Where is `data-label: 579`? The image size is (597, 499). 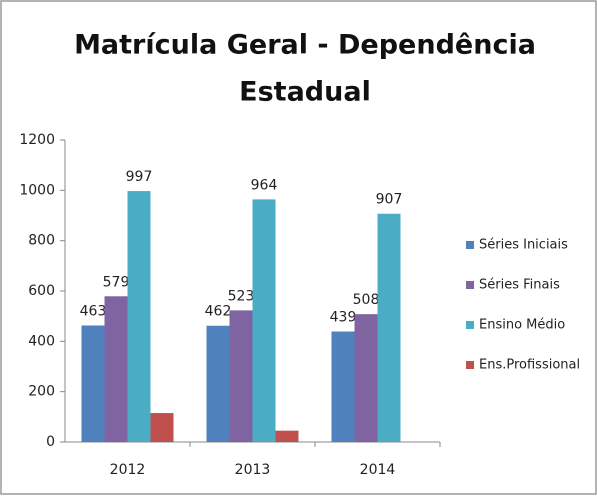 data-label: 579 is located at coordinates (116, 282).